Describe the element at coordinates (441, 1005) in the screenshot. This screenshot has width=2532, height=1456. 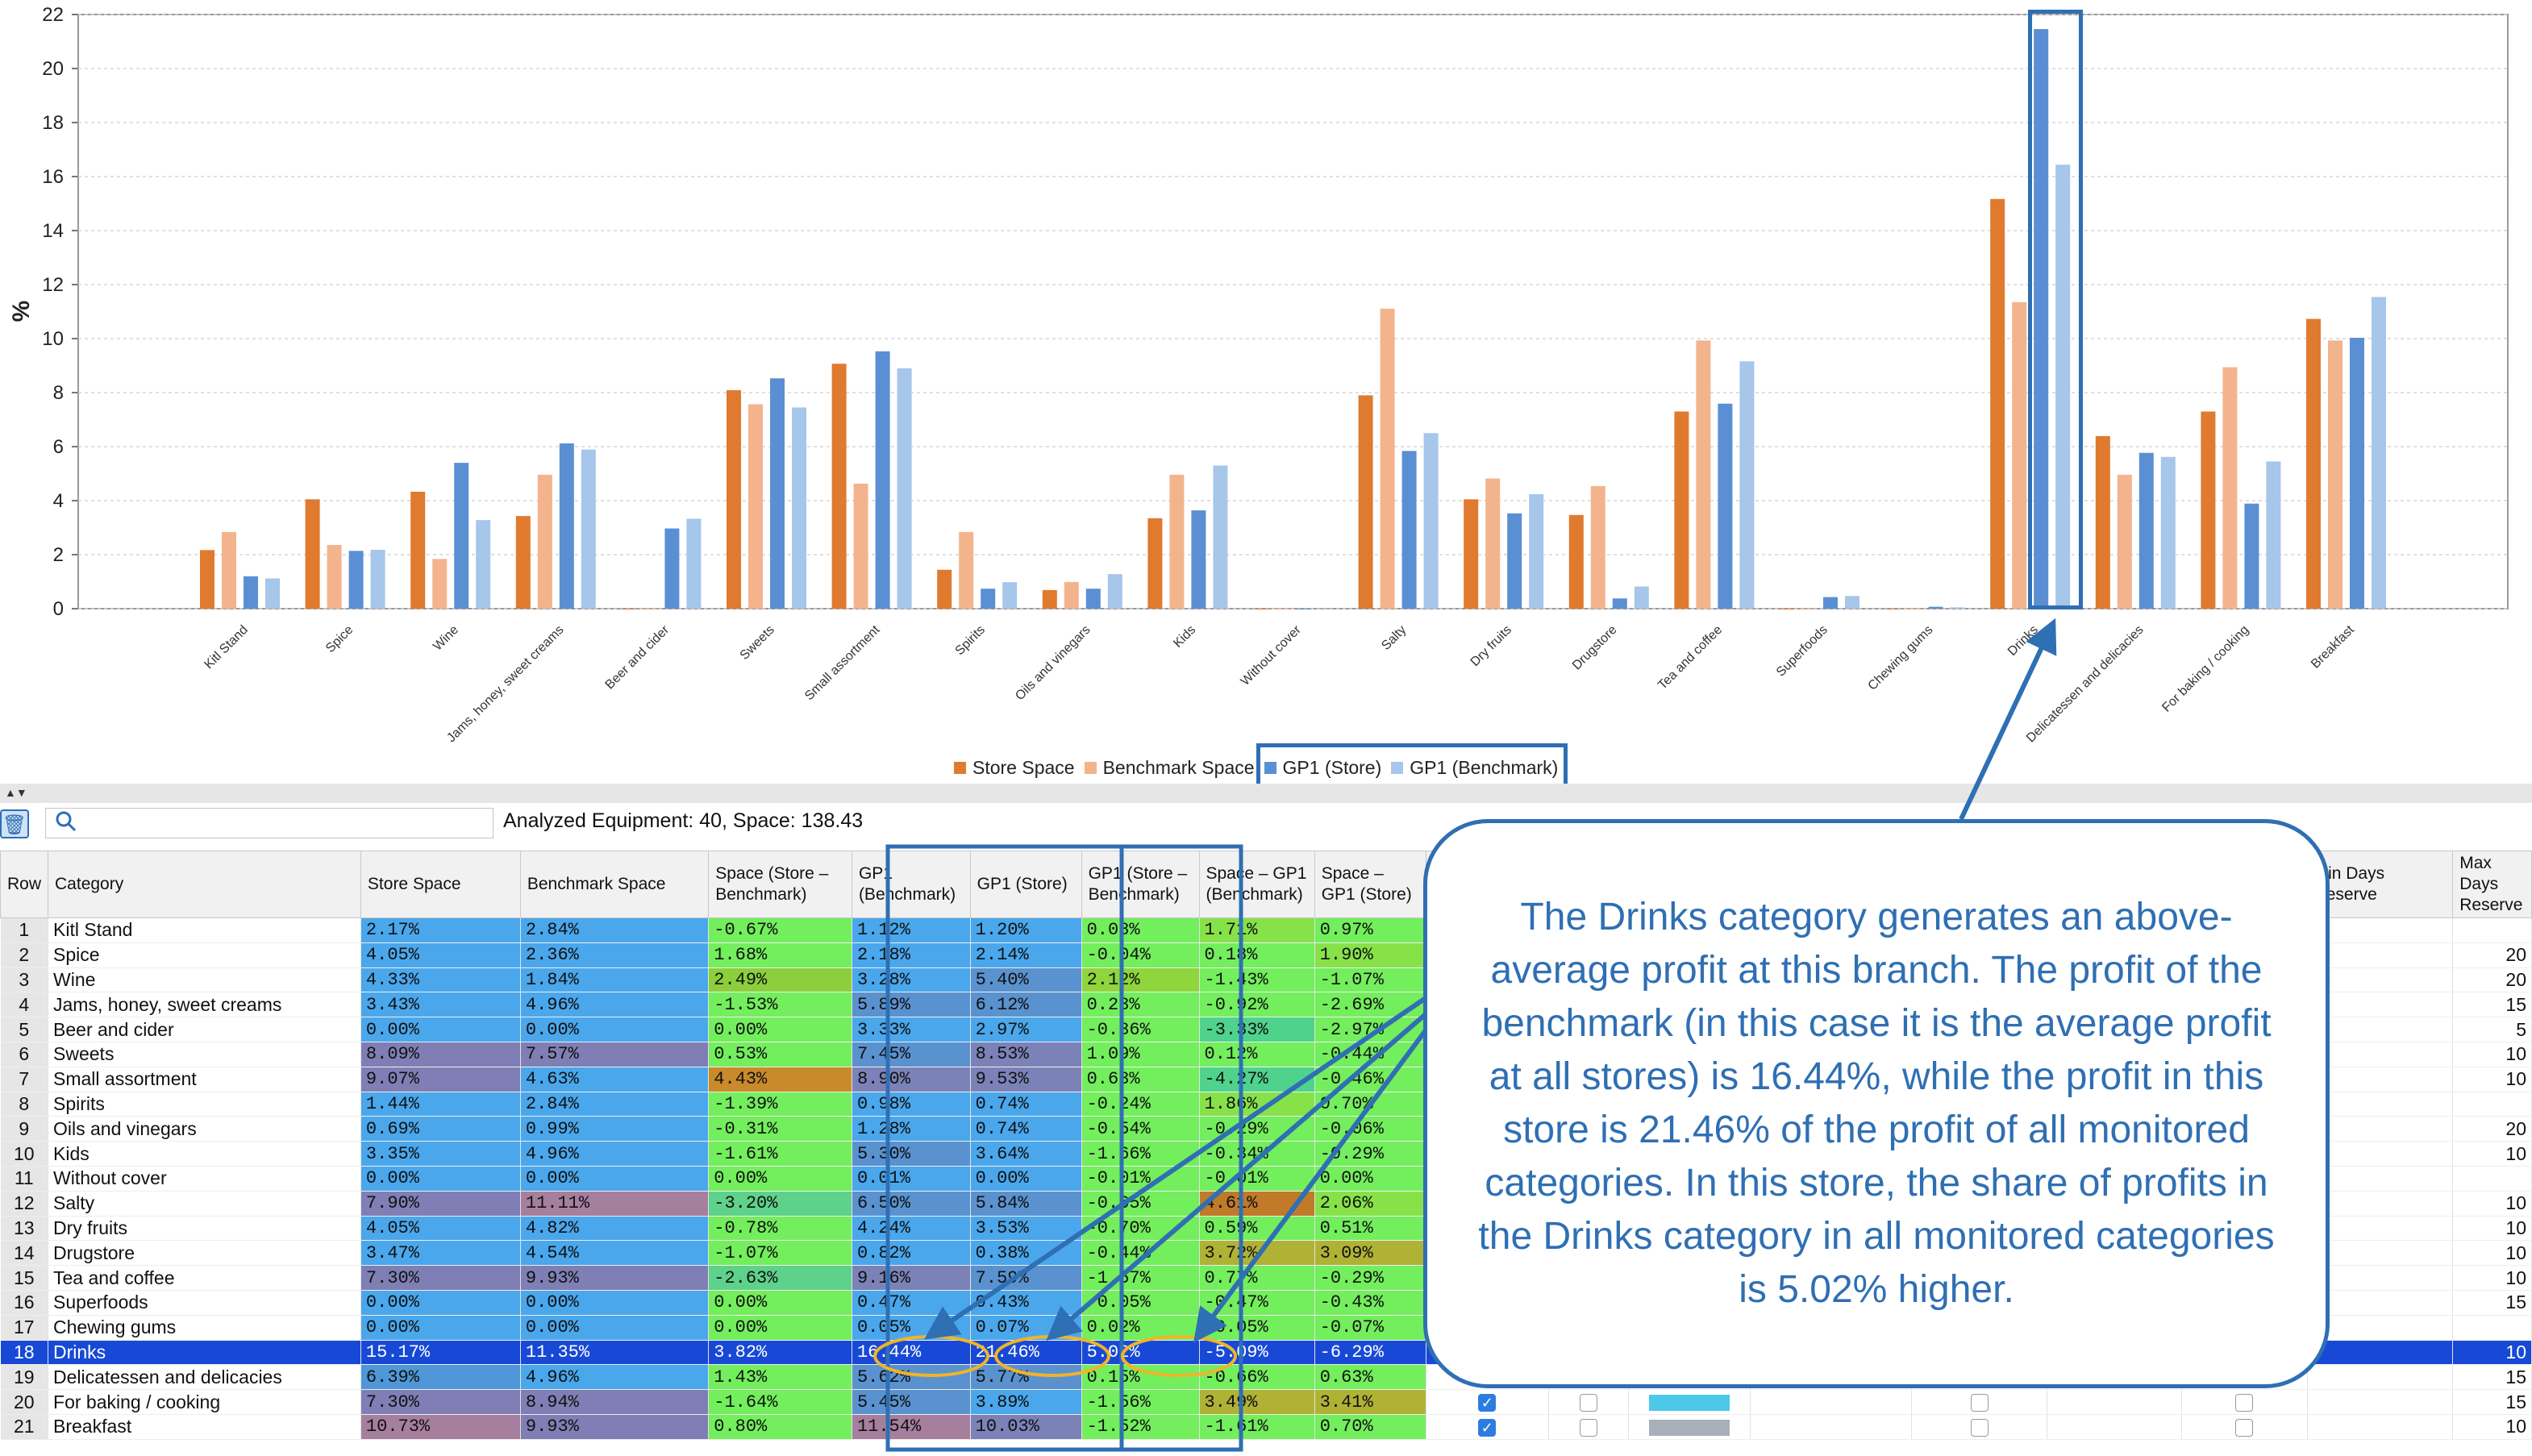
I see `store-space-cell: 3.43%` at that location.